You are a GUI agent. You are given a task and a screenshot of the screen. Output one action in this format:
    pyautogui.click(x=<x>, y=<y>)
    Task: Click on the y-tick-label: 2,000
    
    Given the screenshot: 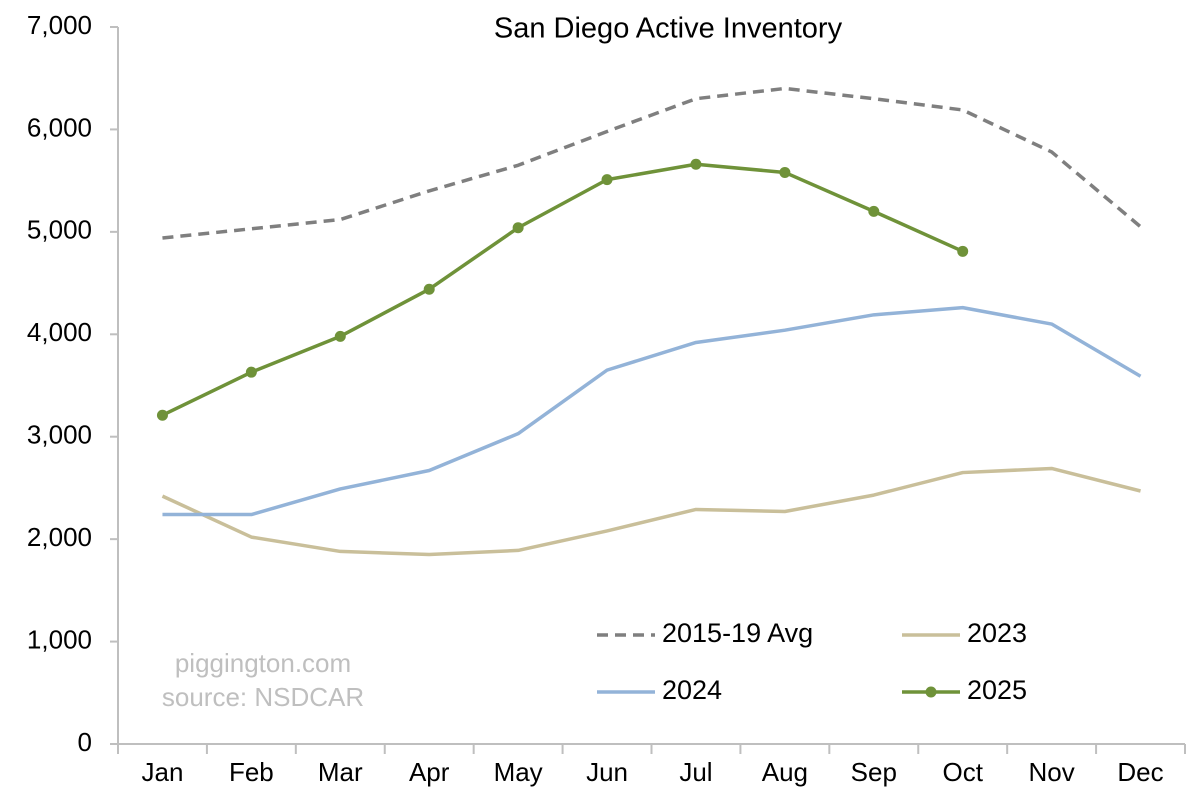 What is the action you would take?
    pyautogui.click(x=59, y=537)
    